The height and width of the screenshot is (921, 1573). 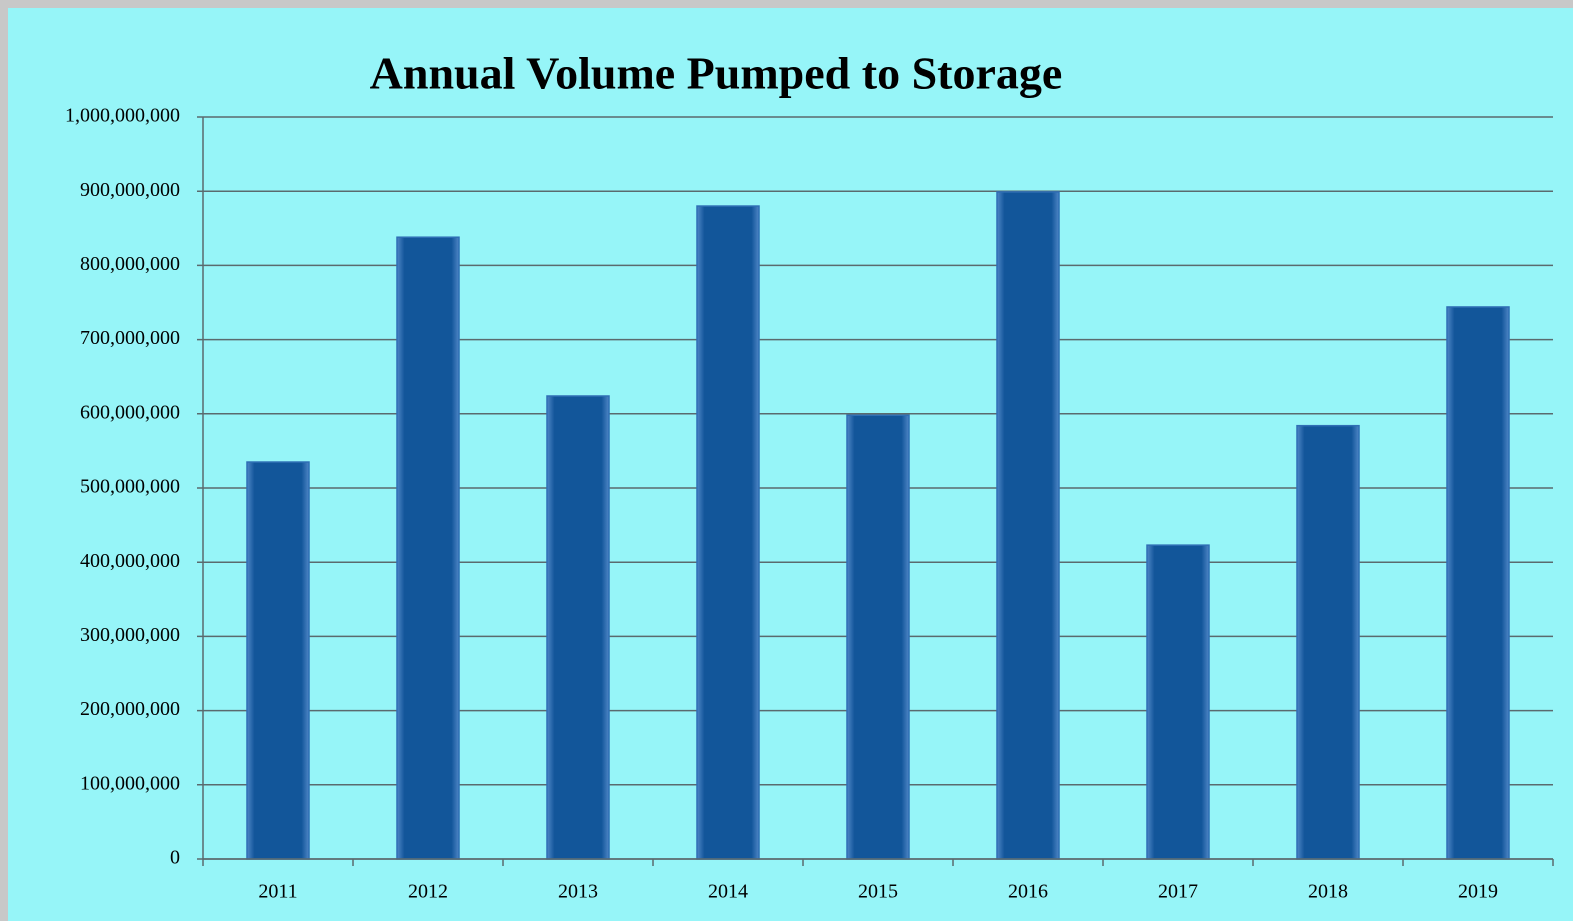 What do you see at coordinates (578, 892) in the screenshot?
I see `x-tick-label: 2013` at bounding box center [578, 892].